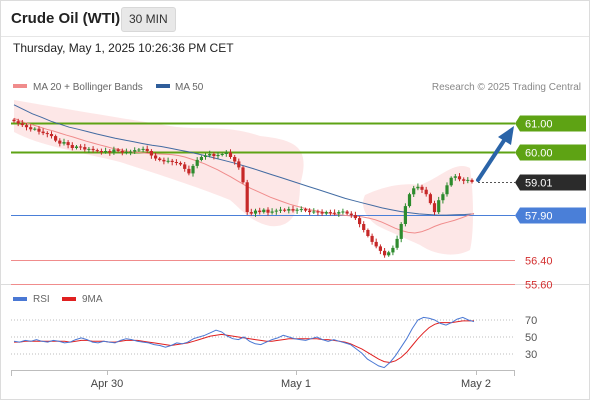  I want to click on level-tag-text-59.01: 59.01, so click(539, 184).